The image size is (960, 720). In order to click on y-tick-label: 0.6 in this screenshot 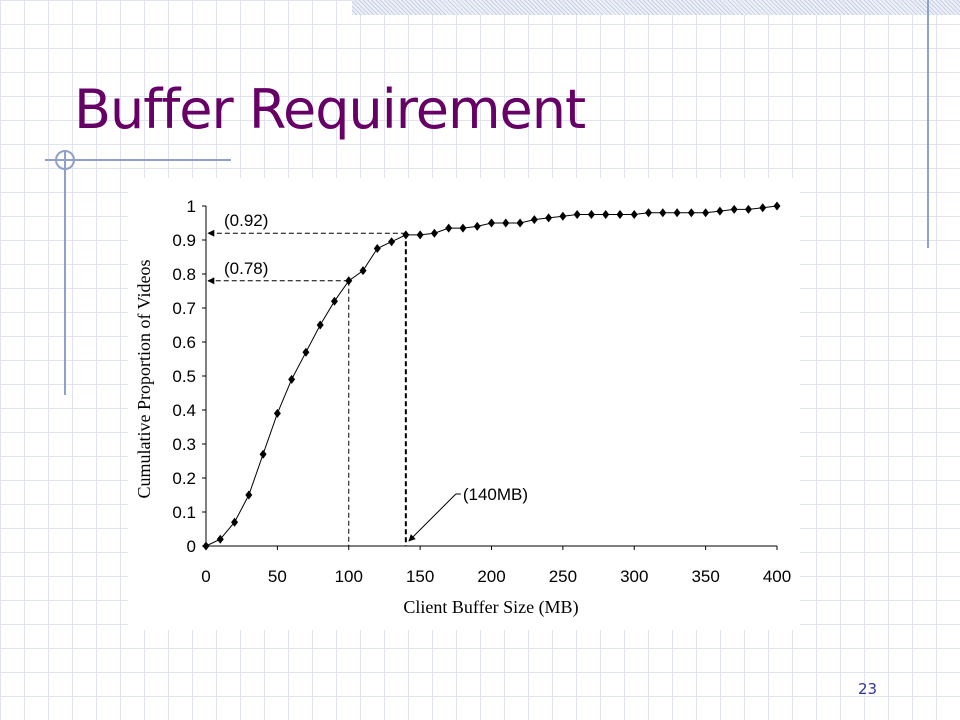, I will do `click(184, 342)`.